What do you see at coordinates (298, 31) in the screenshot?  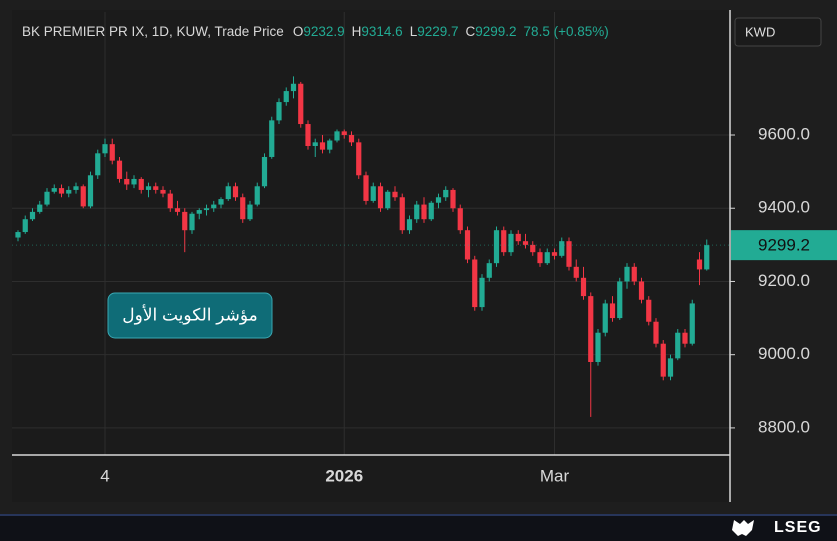 I see `ohlc-label: O` at bounding box center [298, 31].